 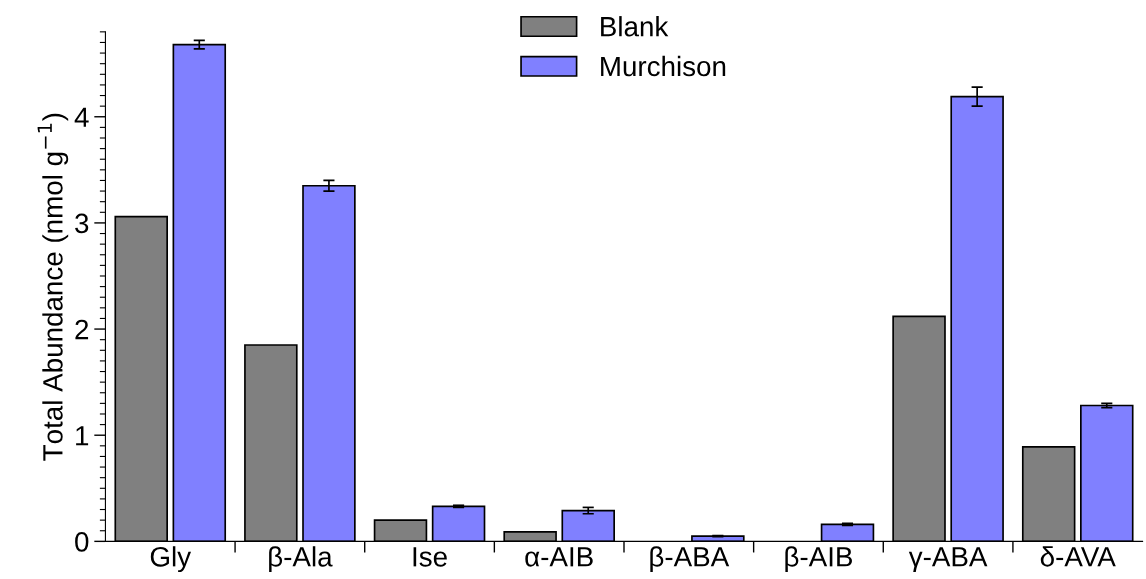 What do you see at coordinates (690, 559) in the screenshot?
I see `x-tick-label: β-ABA` at bounding box center [690, 559].